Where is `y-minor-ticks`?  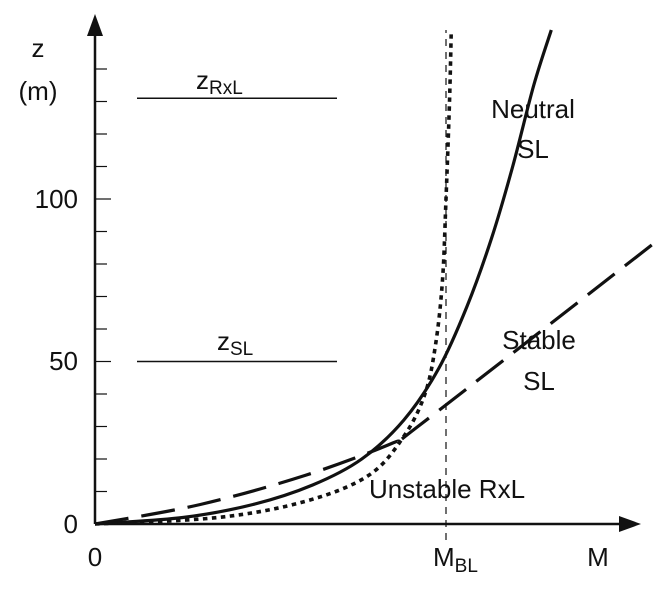 y-minor-ticks is located at coordinates (103, 280).